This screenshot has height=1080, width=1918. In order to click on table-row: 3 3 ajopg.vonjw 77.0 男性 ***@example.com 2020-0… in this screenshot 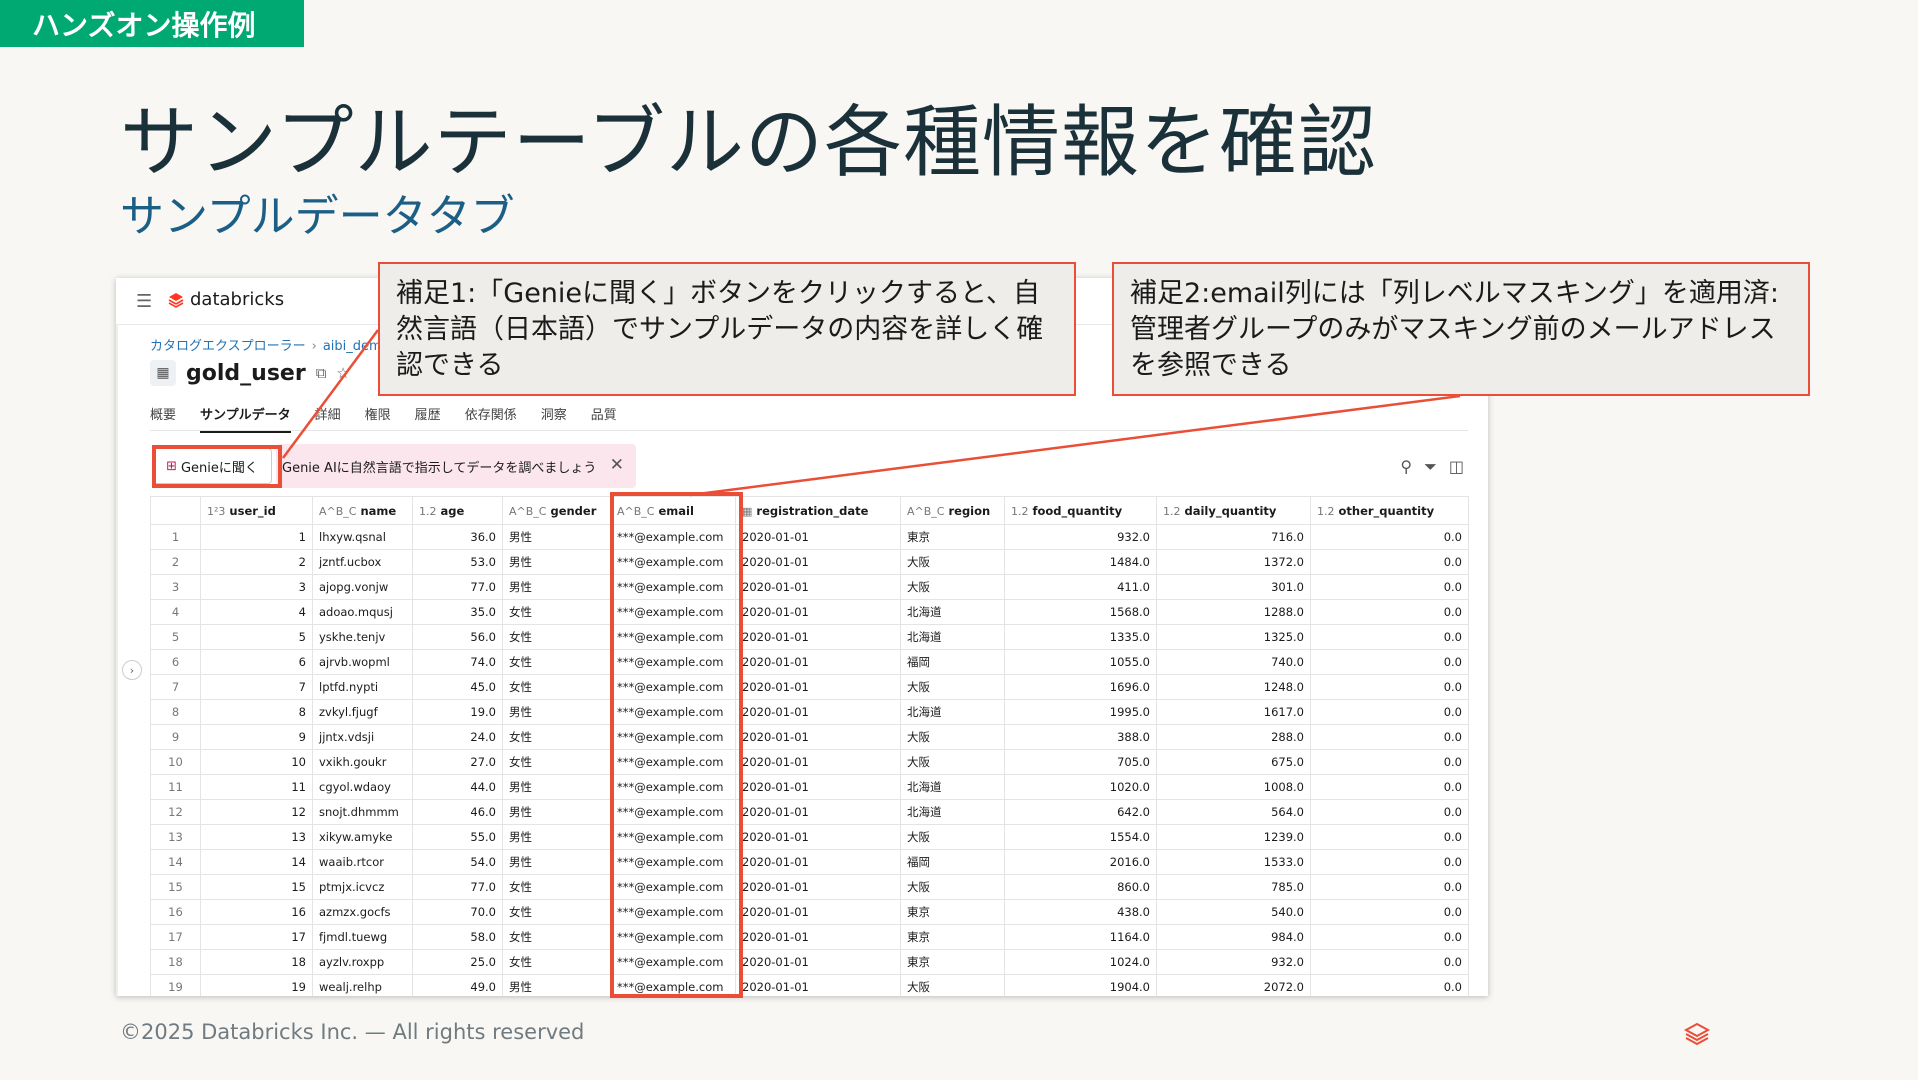, I will do `click(809, 587)`.